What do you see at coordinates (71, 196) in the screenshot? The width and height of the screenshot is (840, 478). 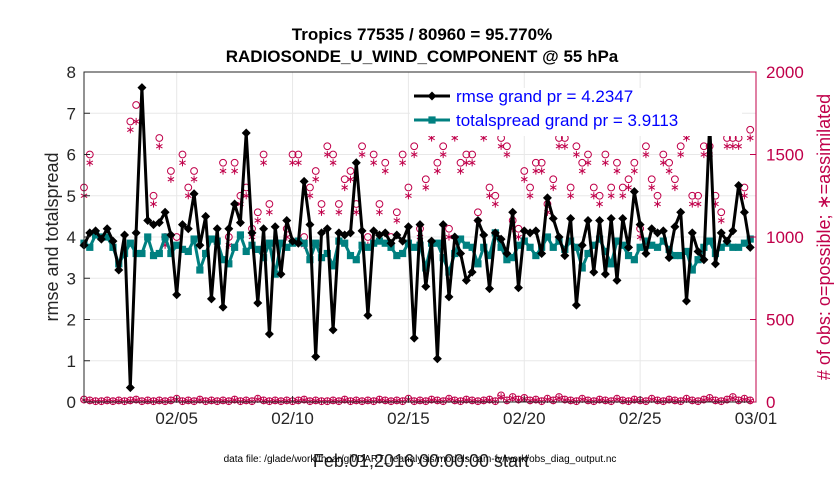 I see `y-left-tick-label-5: 5` at bounding box center [71, 196].